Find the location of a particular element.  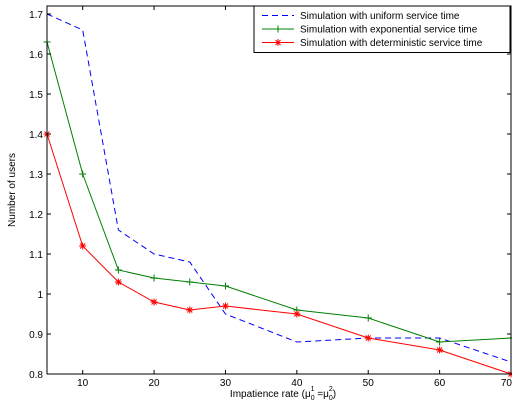

x-axis-label-sup2: 2 is located at coordinates (331, 389).